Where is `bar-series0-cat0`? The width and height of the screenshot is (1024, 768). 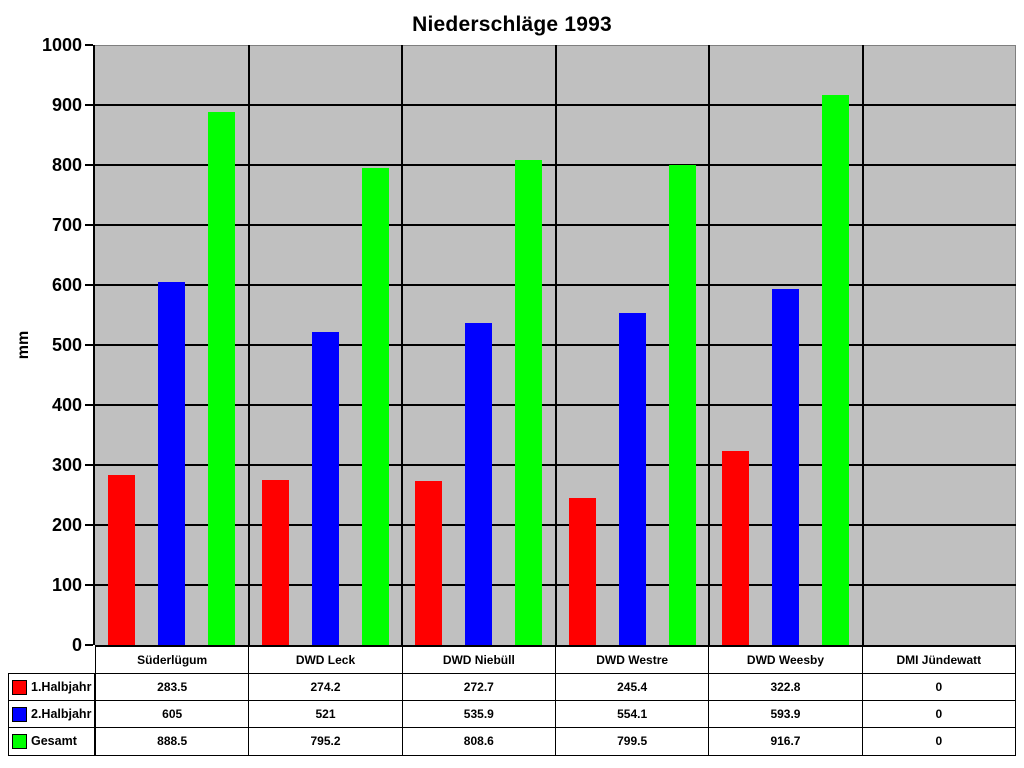 bar-series0-cat0 is located at coordinates (122, 559).